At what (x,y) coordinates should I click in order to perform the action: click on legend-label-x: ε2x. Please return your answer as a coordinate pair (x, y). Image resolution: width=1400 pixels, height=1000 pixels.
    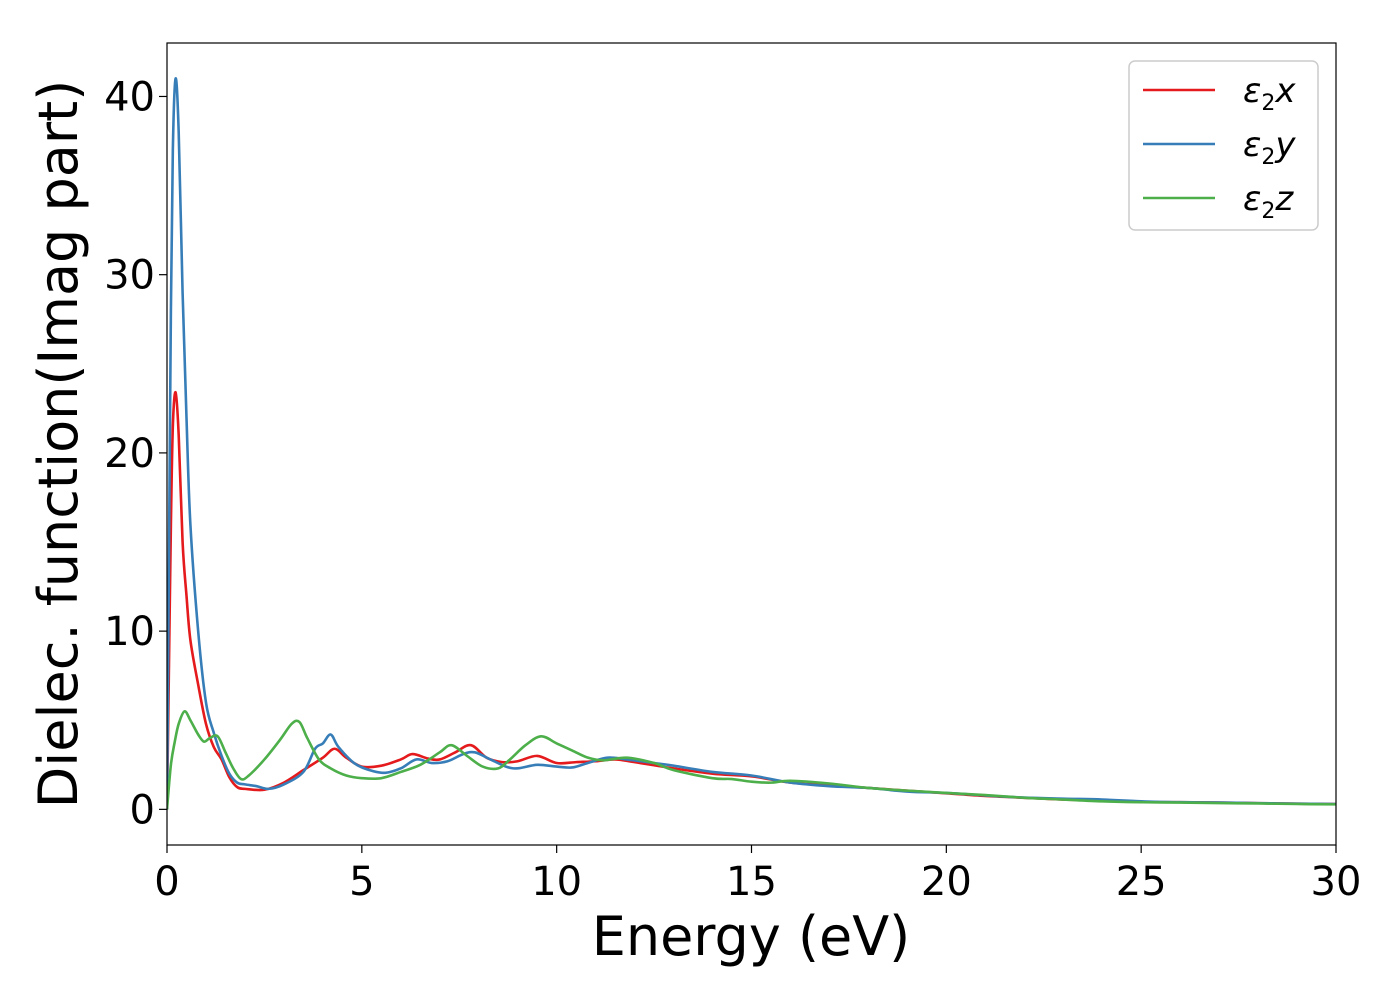
    Looking at the image, I should click on (1269, 93).